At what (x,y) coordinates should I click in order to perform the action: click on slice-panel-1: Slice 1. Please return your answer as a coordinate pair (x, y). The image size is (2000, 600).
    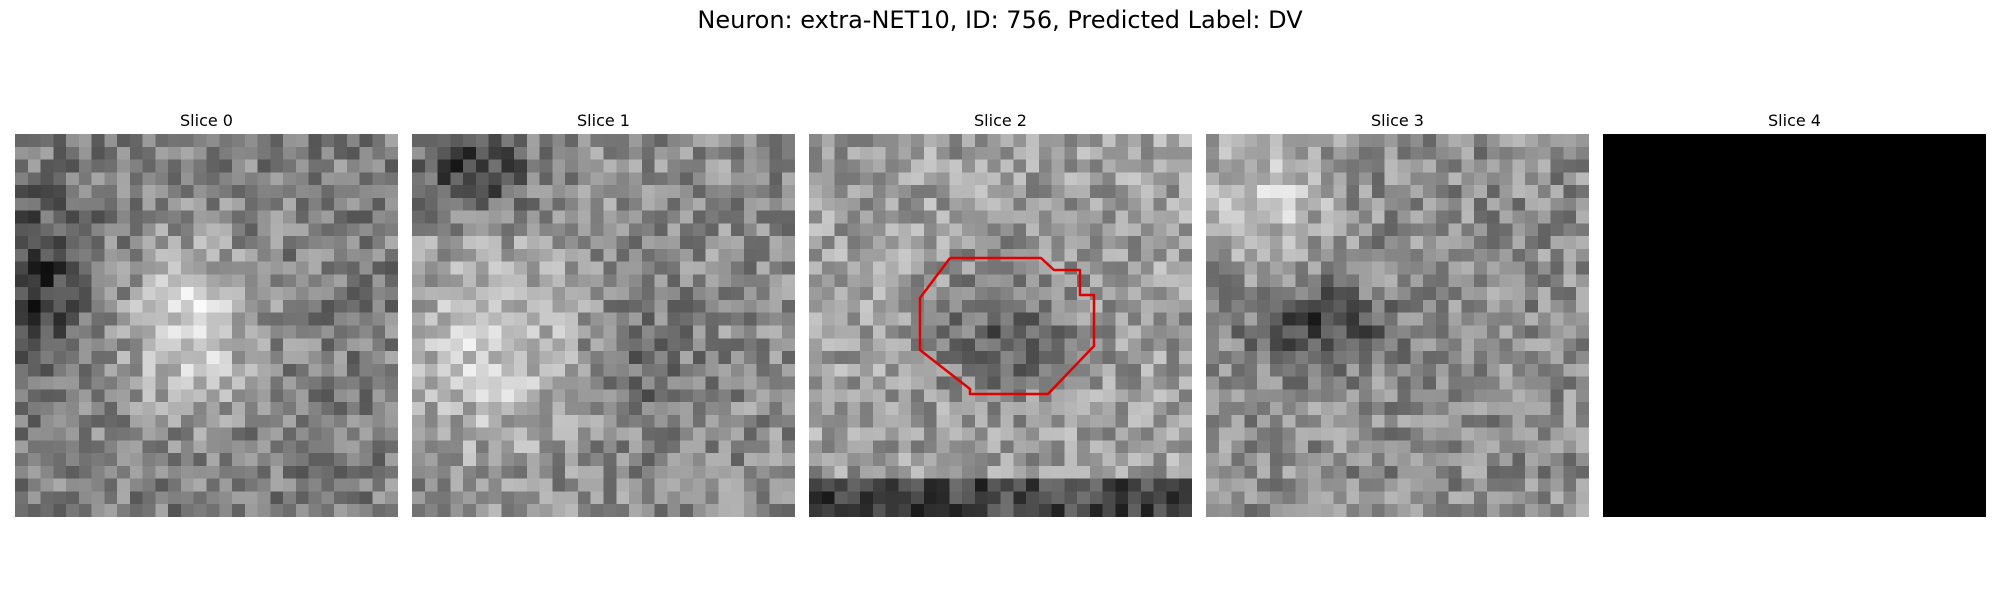
    Looking at the image, I should click on (603, 312).